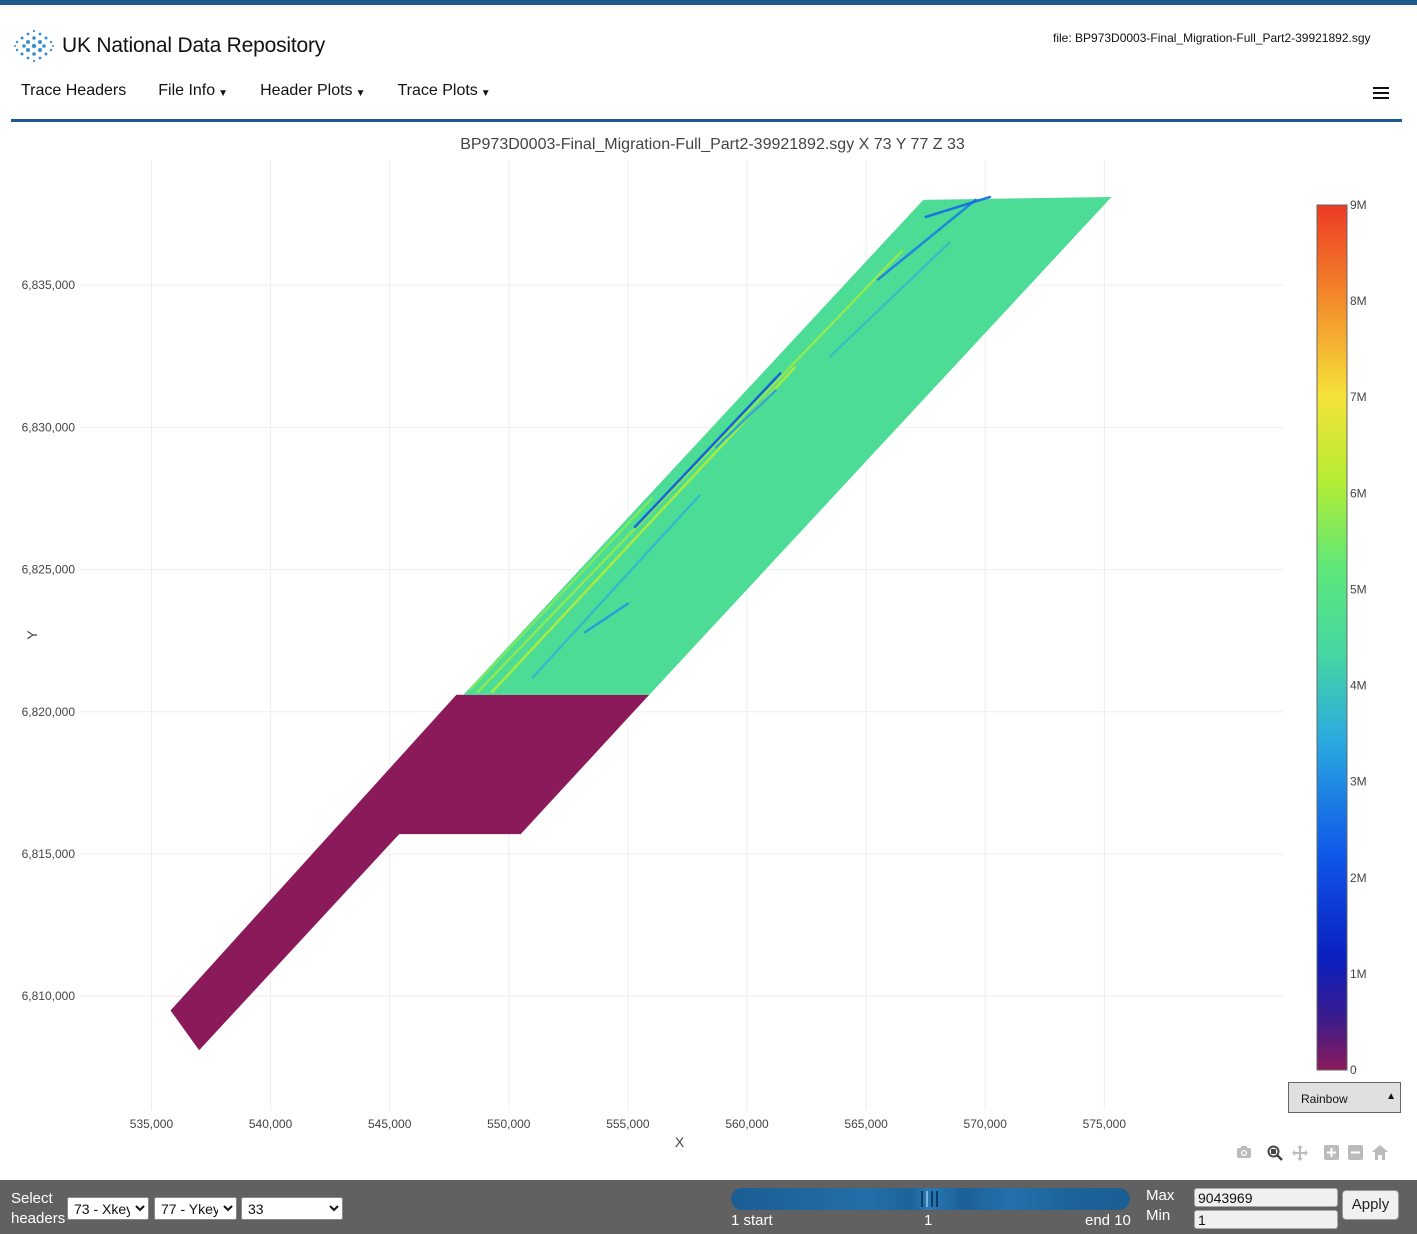  What do you see at coordinates (49, 854) in the screenshot?
I see `y-tick-label: 6,815,000` at bounding box center [49, 854].